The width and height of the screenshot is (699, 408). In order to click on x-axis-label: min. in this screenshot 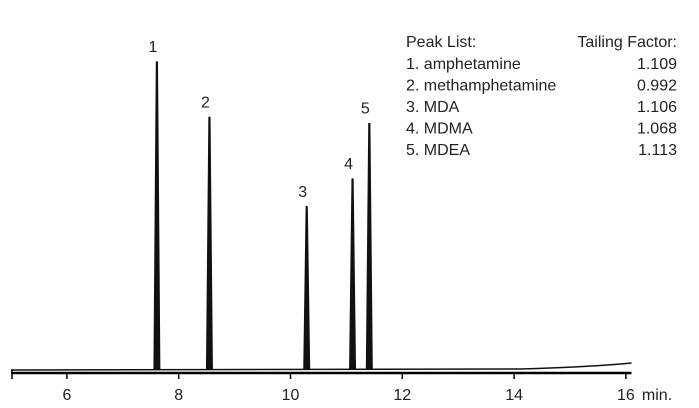, I will do `click(657, 395)`.